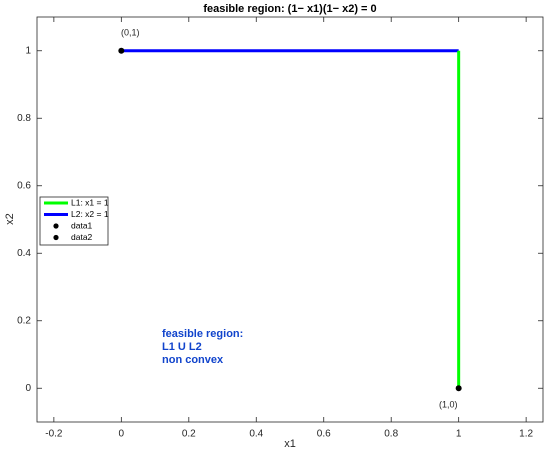 Image resolution: width=550 pixels, height=453 pixels. What do you see at coordinates (182, 347) in the screenshot?
I see `note-text: L1 U L2` at bounding box center [182, 347].